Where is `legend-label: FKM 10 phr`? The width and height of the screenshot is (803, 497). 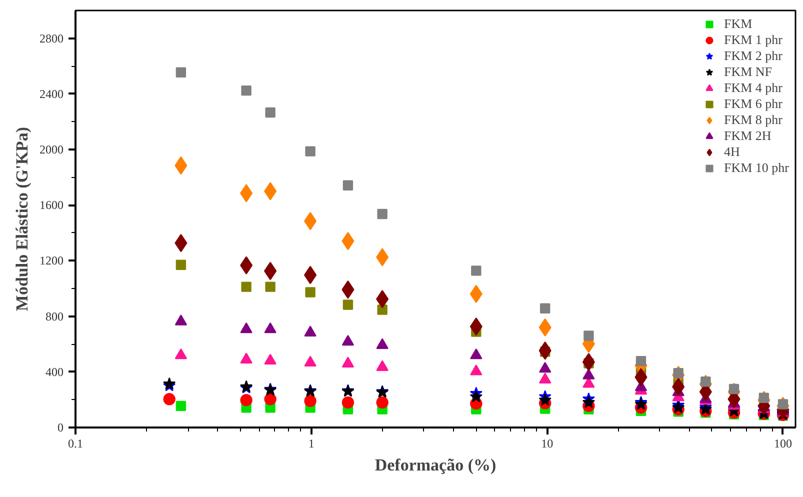 legend-label: FKM 10 phr is located at coordinates (756, 168).